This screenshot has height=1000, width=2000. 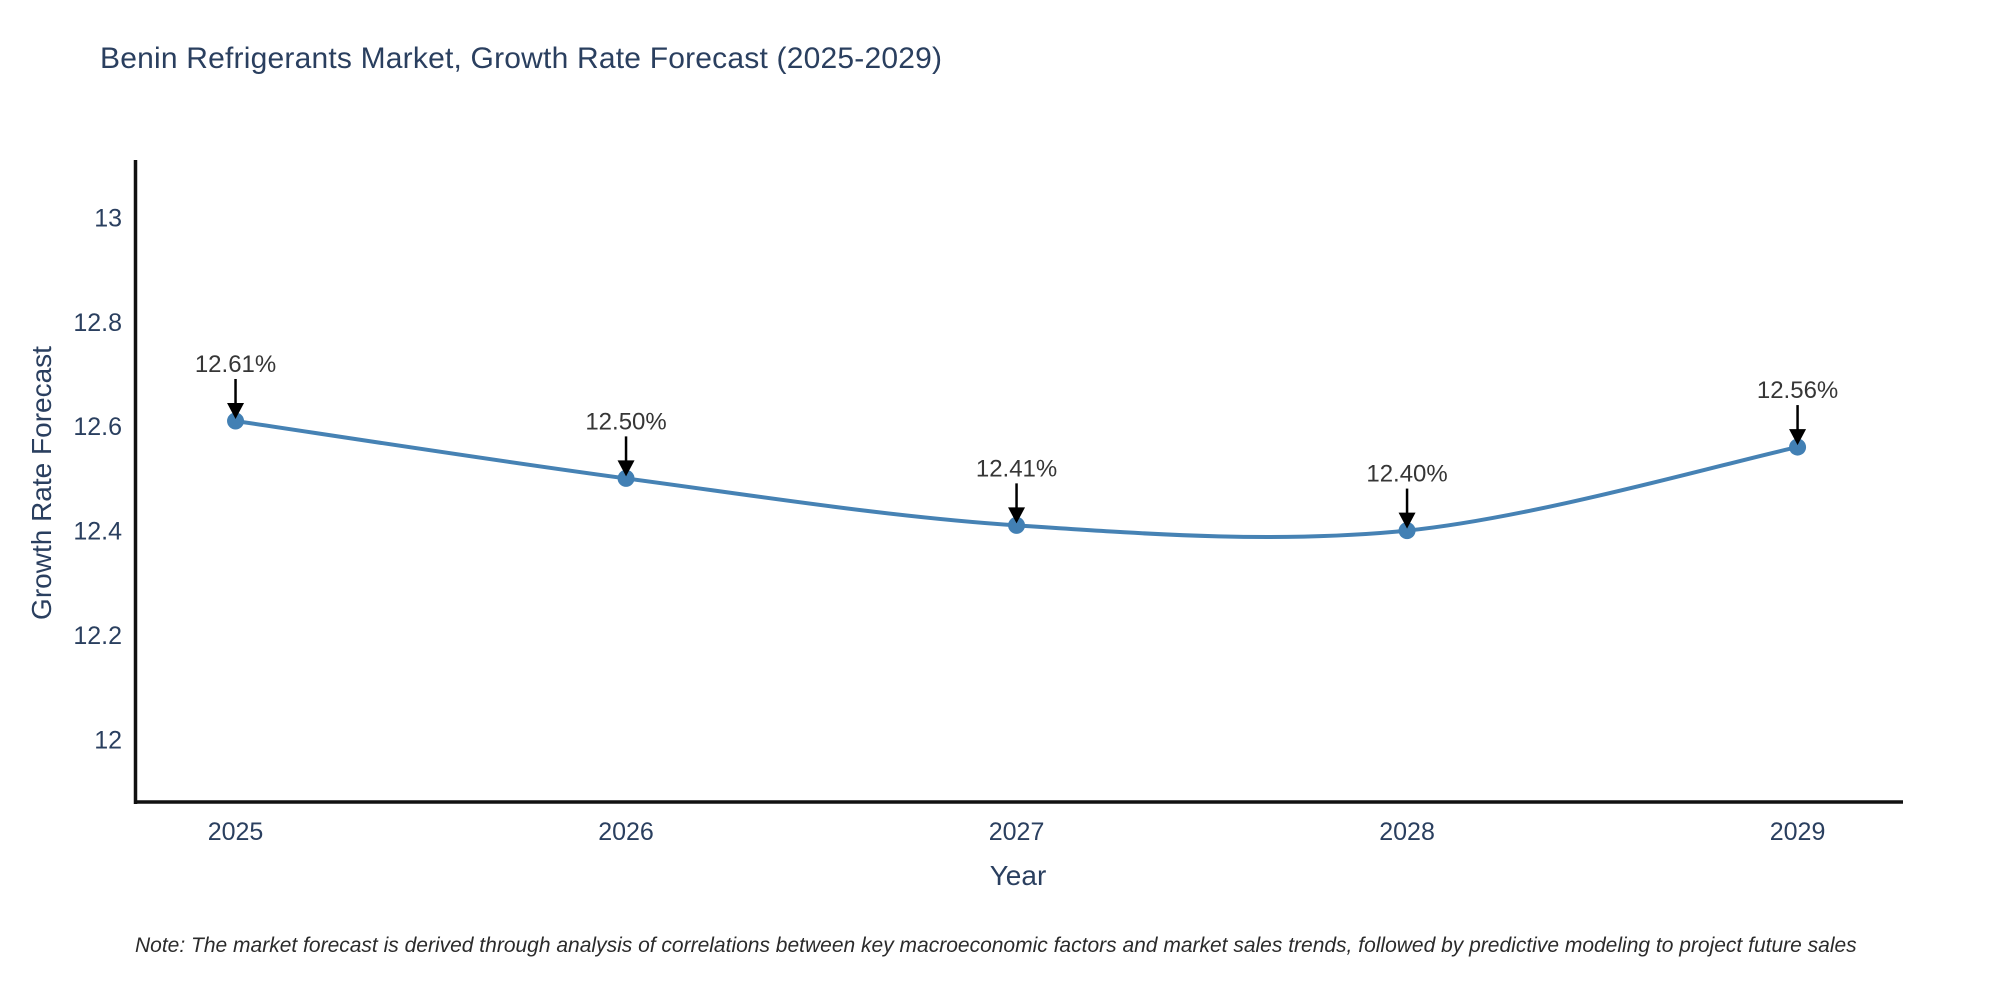 I want to click on x-tick-label: 2027, so click(x=1017, y=832).